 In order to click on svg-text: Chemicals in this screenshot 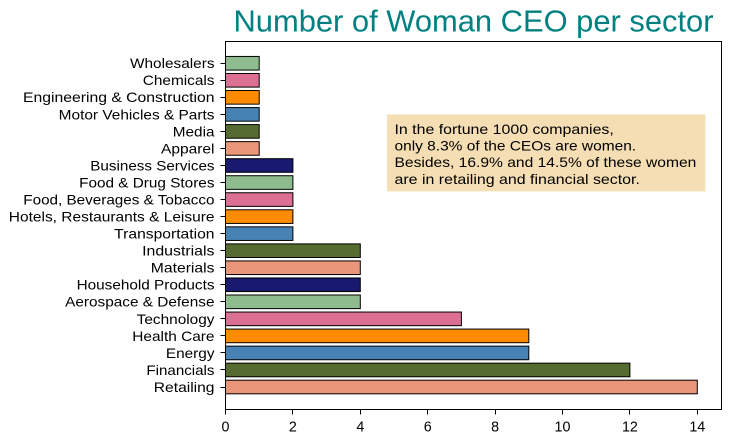, I will do `click(179, 80)`.